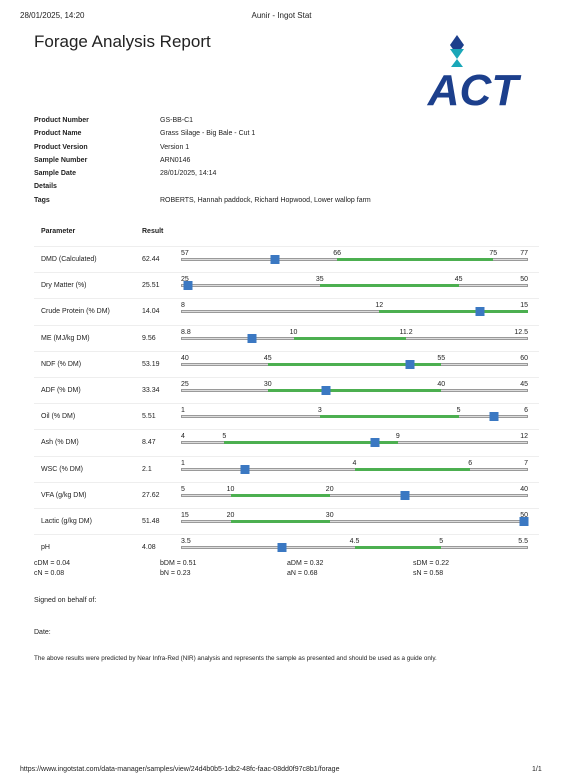 This screenshot has height=784, width=563. Describe the element at coordinates (58, 134) in the screenshot. I see `info-label: Product Name` at that location.